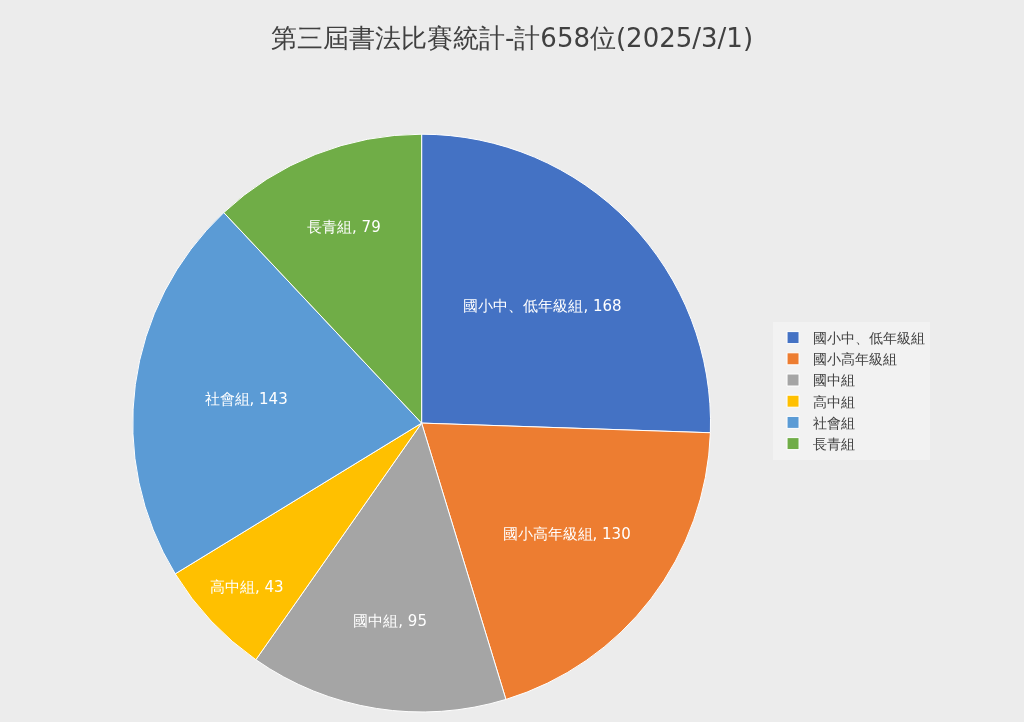 This screenshot has height=722, width=1024. What do you see at coordinates (246, 399) in the screenshot?
I see `data-label: 社會組, 143` at bounding box center [246, 399].